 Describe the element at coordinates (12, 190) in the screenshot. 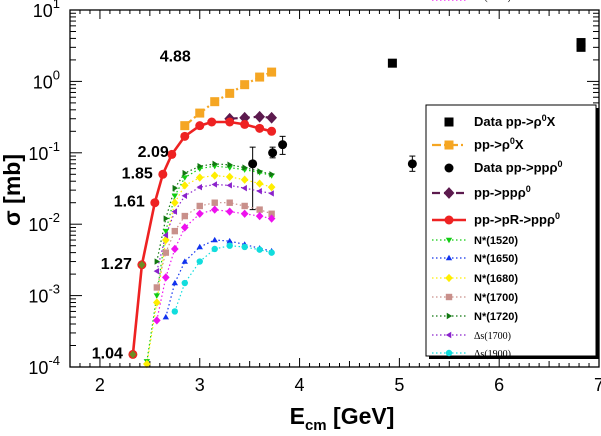

I see `y-axis-title: σ [mb]` at that location.